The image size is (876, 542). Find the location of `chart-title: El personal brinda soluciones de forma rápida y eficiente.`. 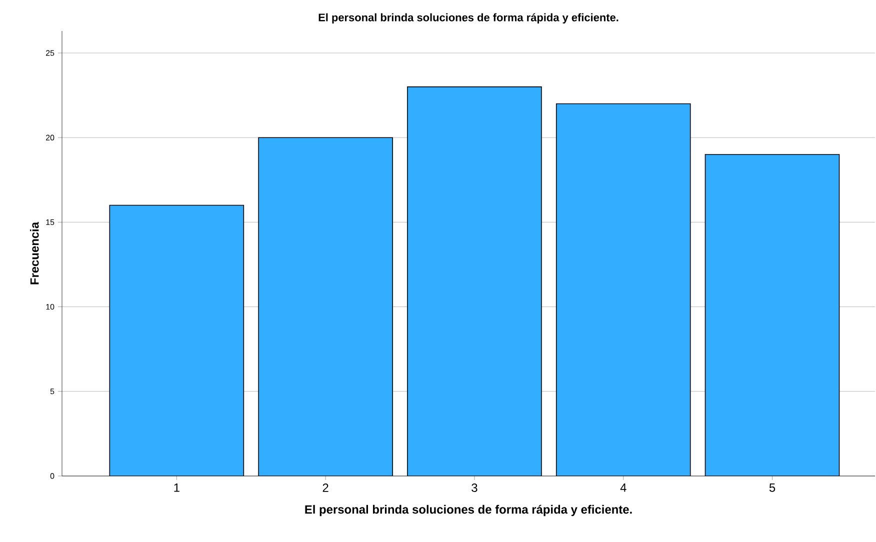

chart-title: El personal brinda soluciones de forma rápida y eficiente. is located at coordinates (468, 18).